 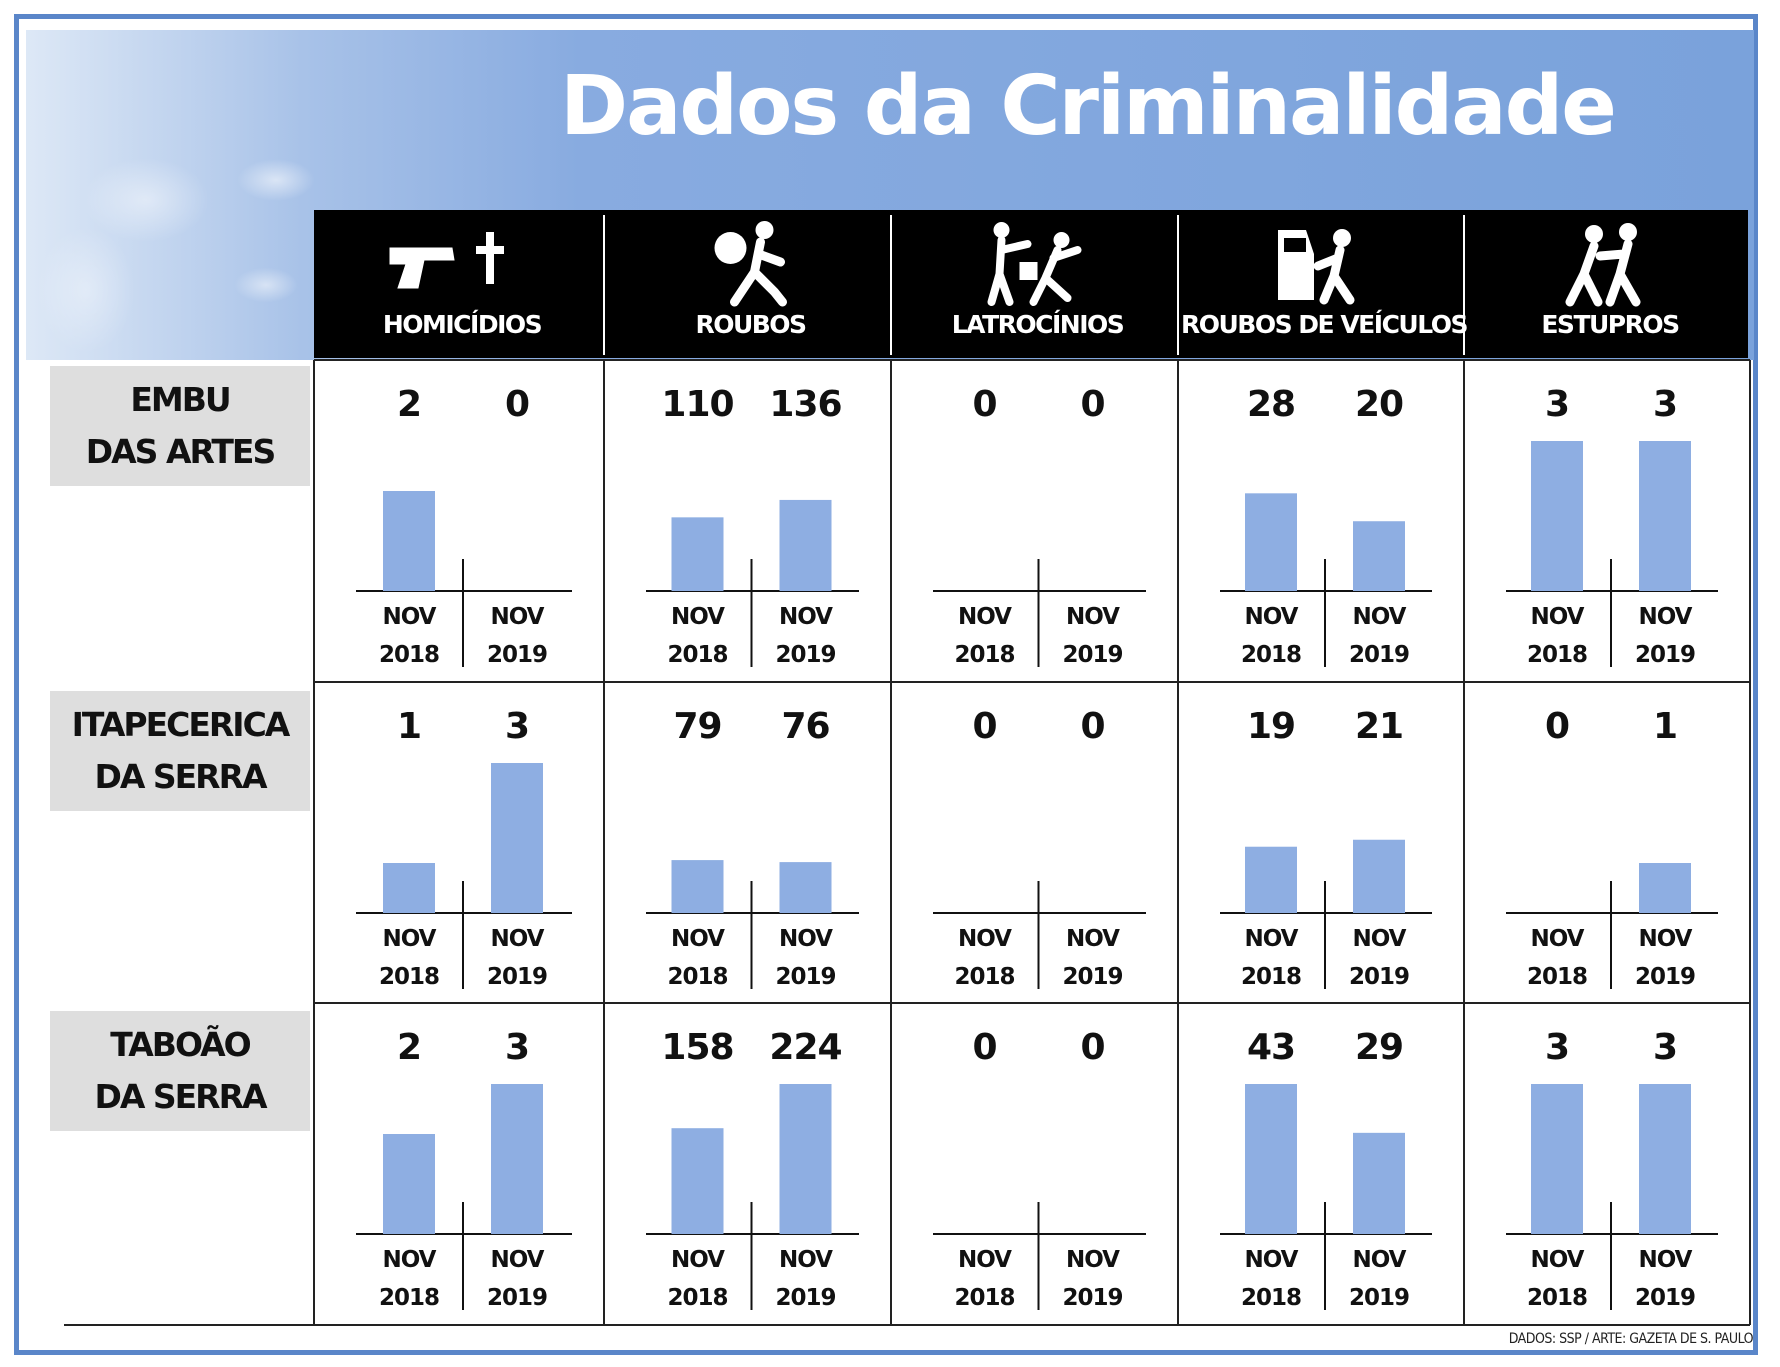 I want to click on city-label-taboao: TABOÃO DA SERRA, so click(x=180, y=1071).